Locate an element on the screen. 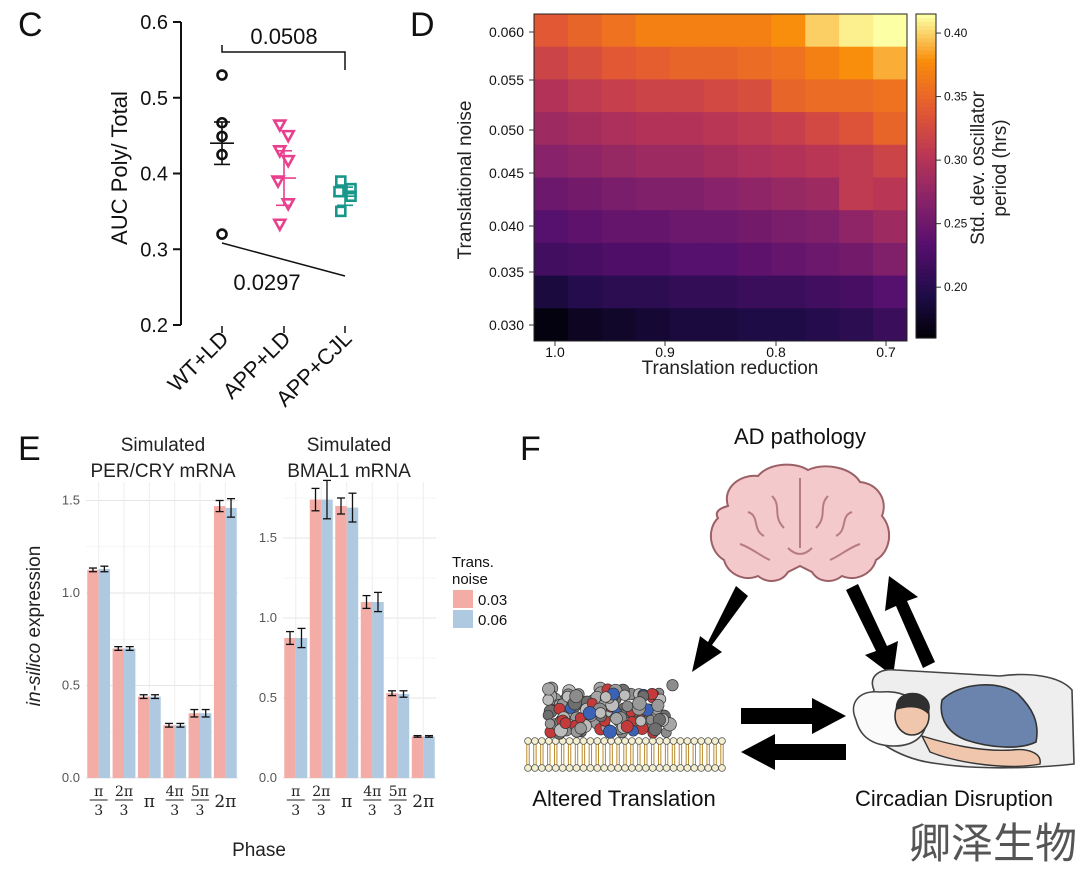 The height and width of the screenshot is (869, 1085). panel-letter-e: E is located at coordinates (29, 449).